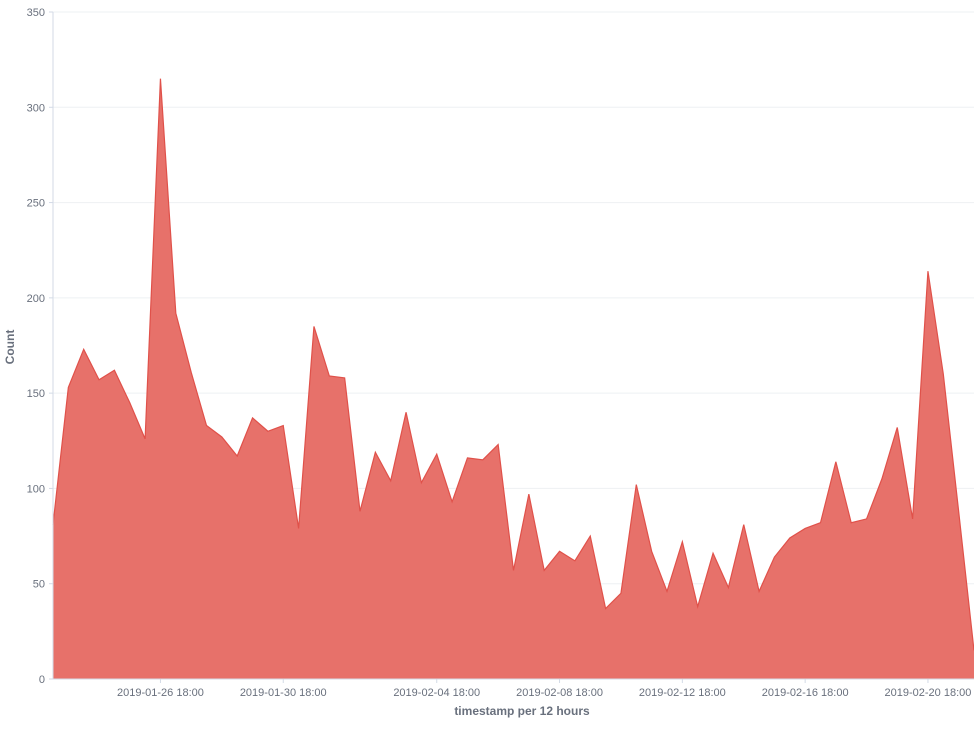  I want to click on y-axis-title: Count, so click(10, 347).